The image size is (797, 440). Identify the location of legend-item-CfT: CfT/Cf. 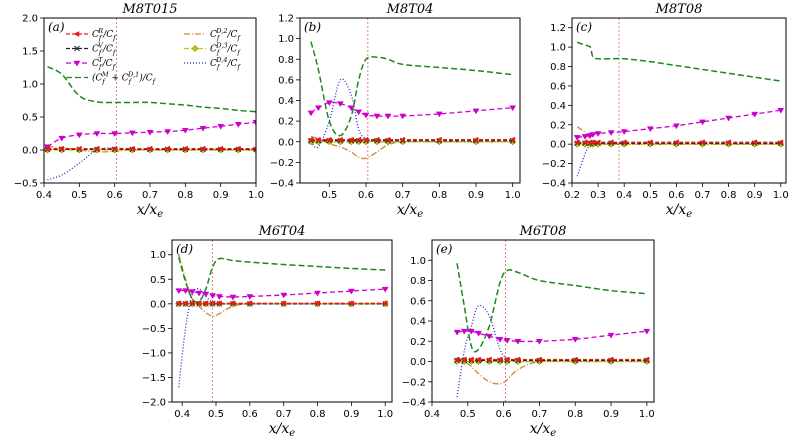
(91, 63).